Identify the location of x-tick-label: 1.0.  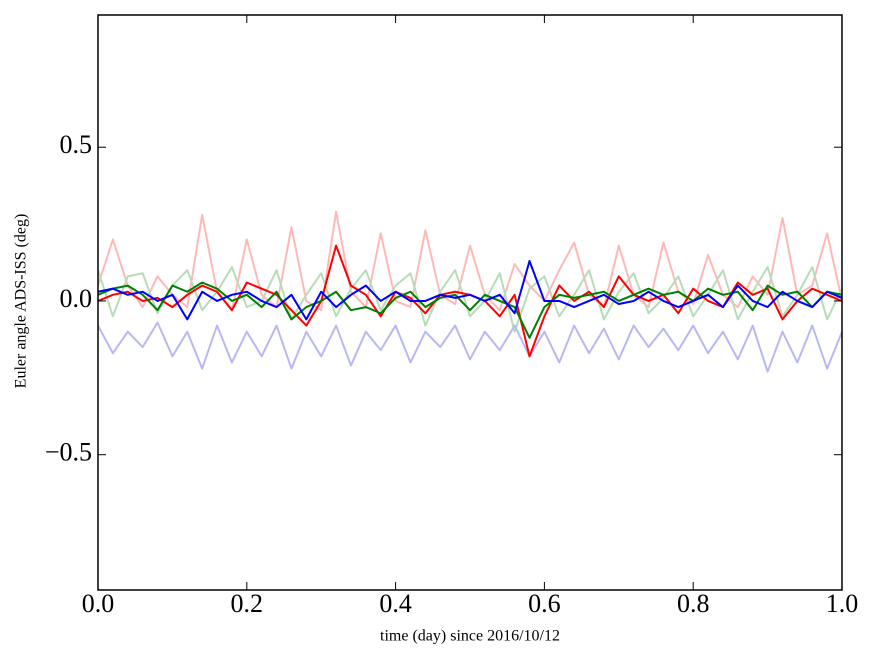
(842, 603).